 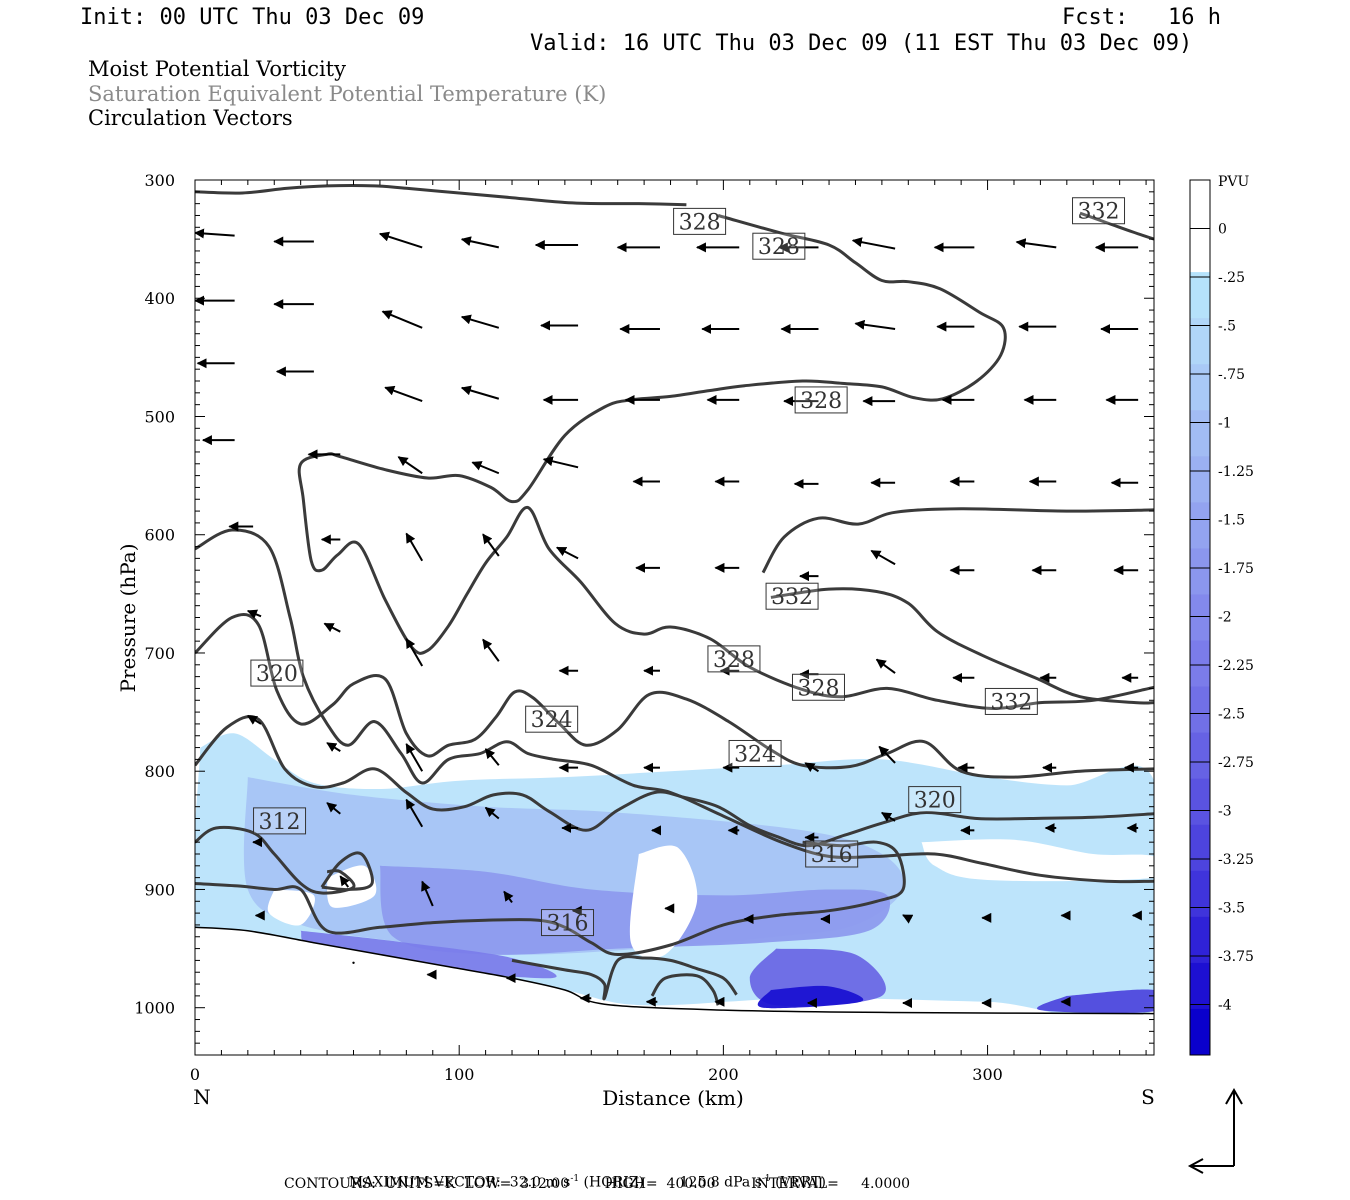 I want to click on contour-label-312: 312, so click(x=280, y=821).